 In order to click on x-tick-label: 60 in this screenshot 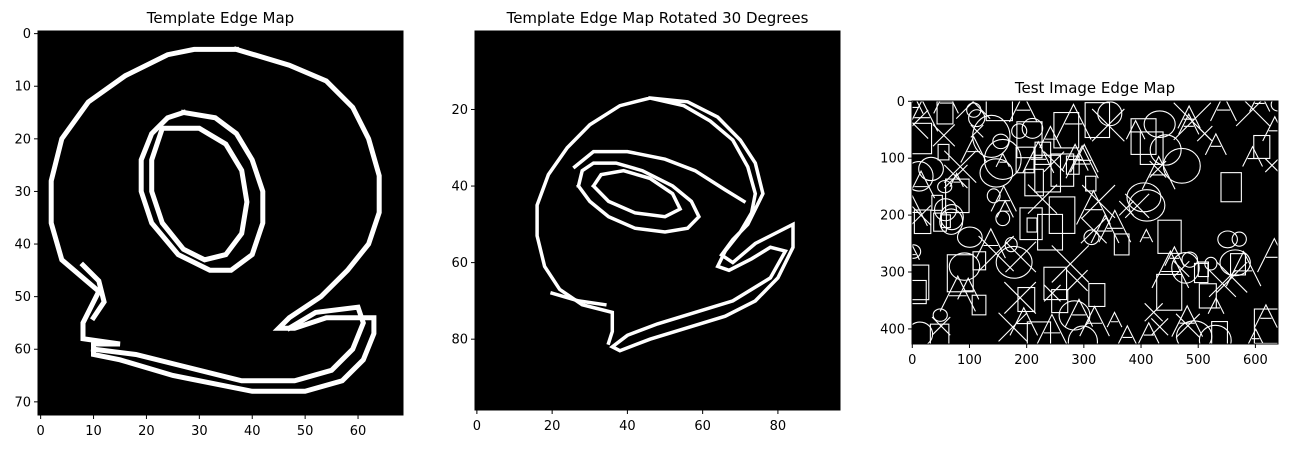, I will do `click(702, 426)`.